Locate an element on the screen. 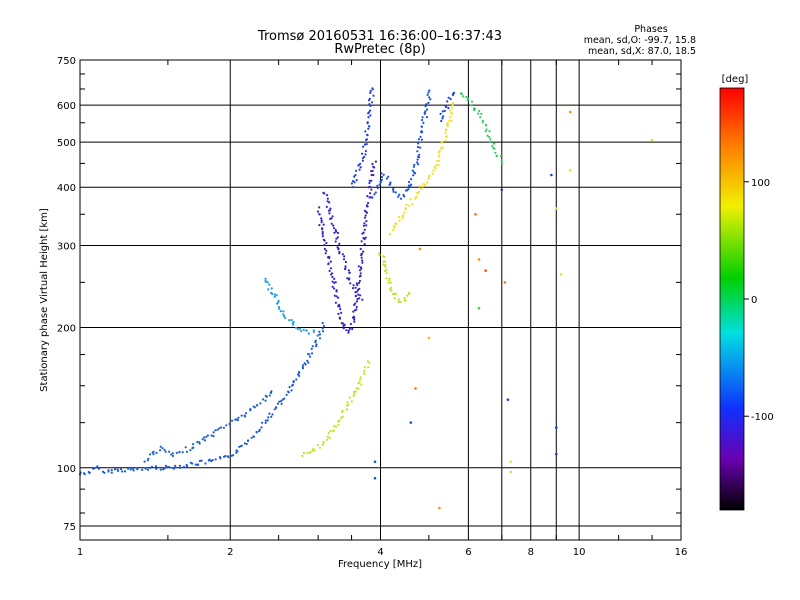 The image size is (800, 600). colorbar-tick-label: 100 is located at coordinates (760, 183).